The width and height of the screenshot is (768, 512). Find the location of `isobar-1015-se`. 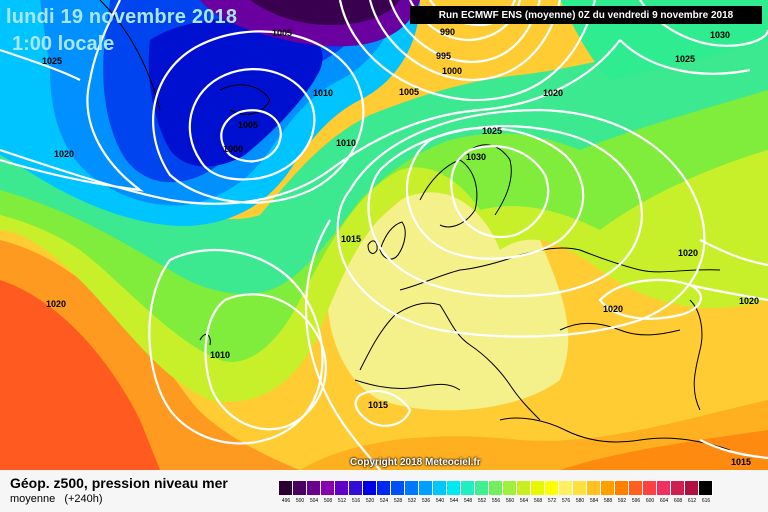

isobar-1015-se is located at coordinates (733, 449).